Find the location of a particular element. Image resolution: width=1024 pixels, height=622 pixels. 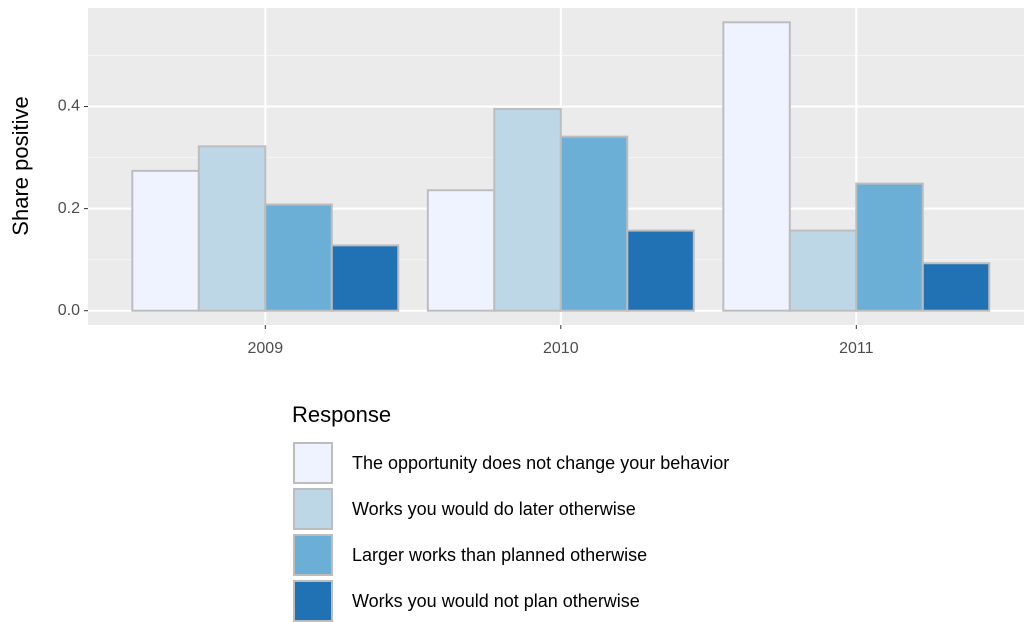

x-tick-label: 2011 is located at coordinates (856, 348).